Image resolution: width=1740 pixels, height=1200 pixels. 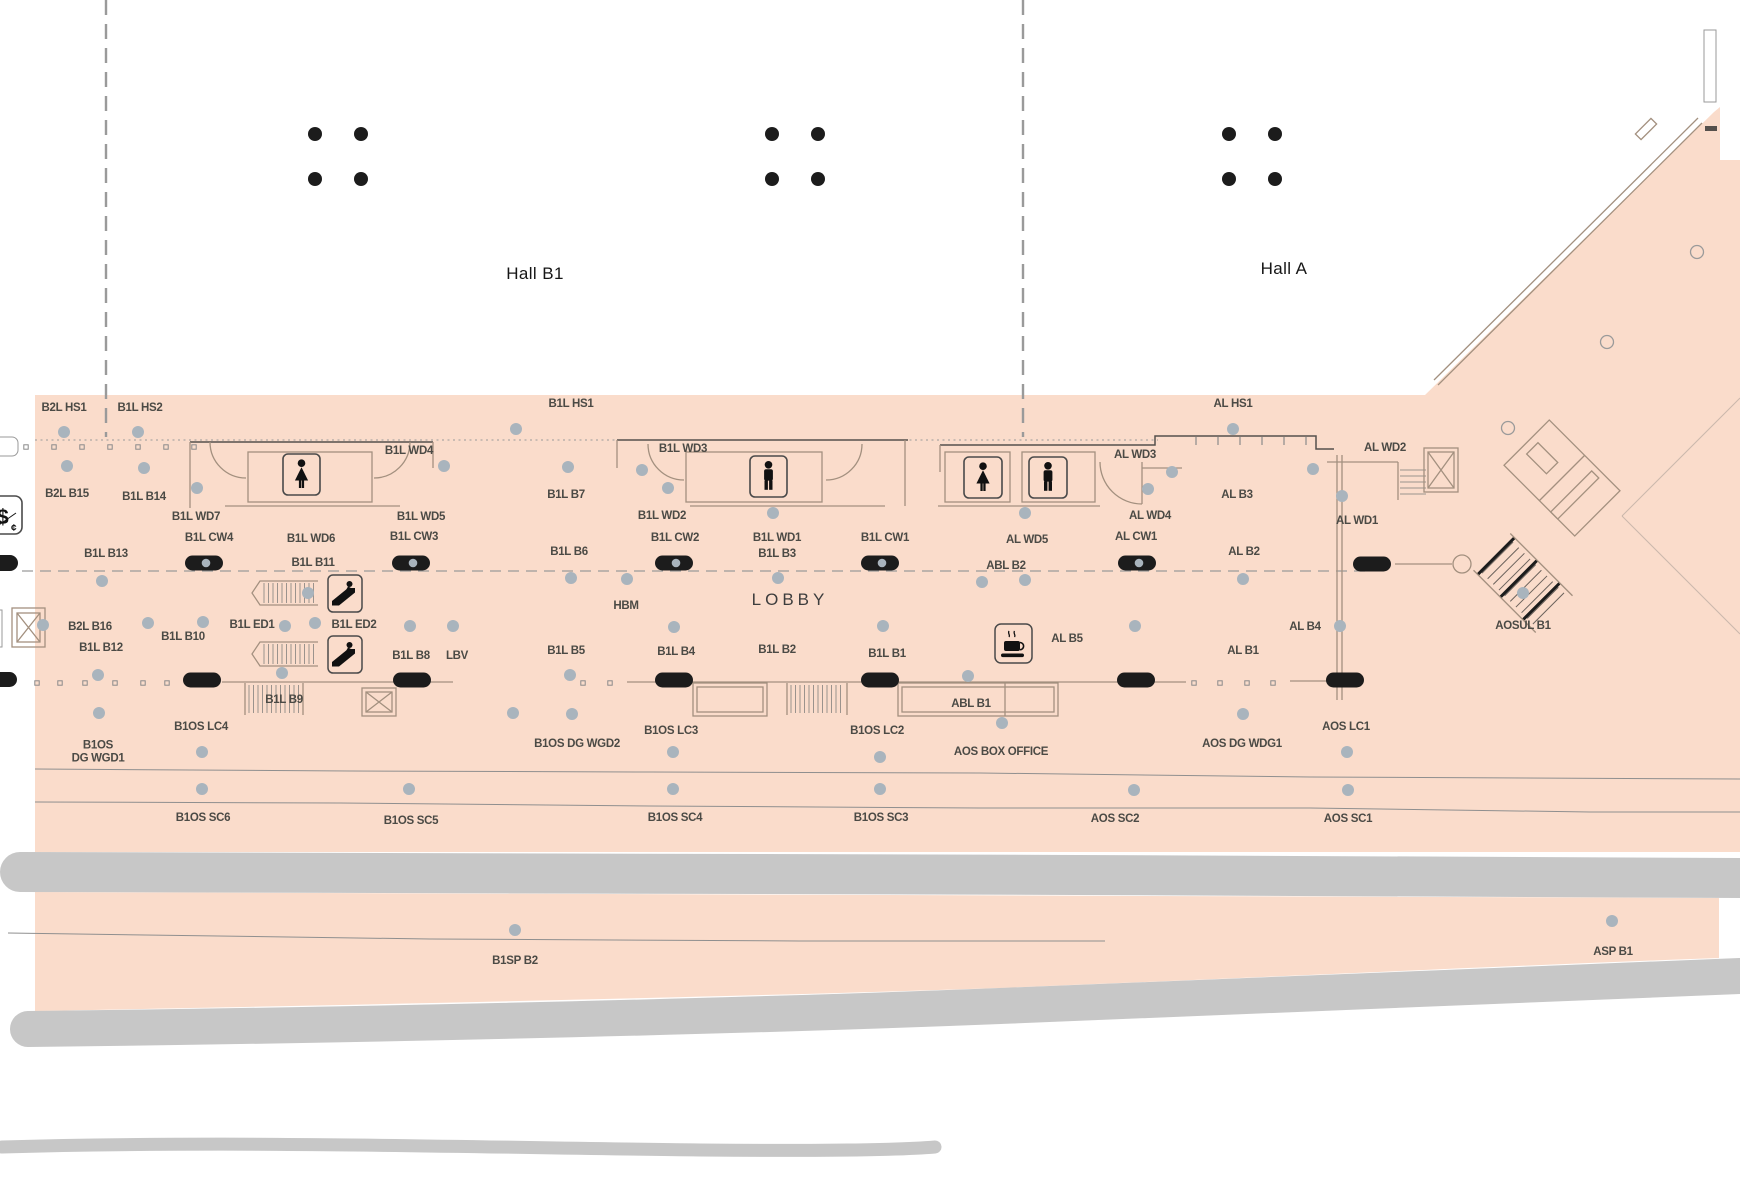 What do you see at coordinates (1393, 473) in the screenshot?
I see `service-core` at bounding box center [1393, 473].